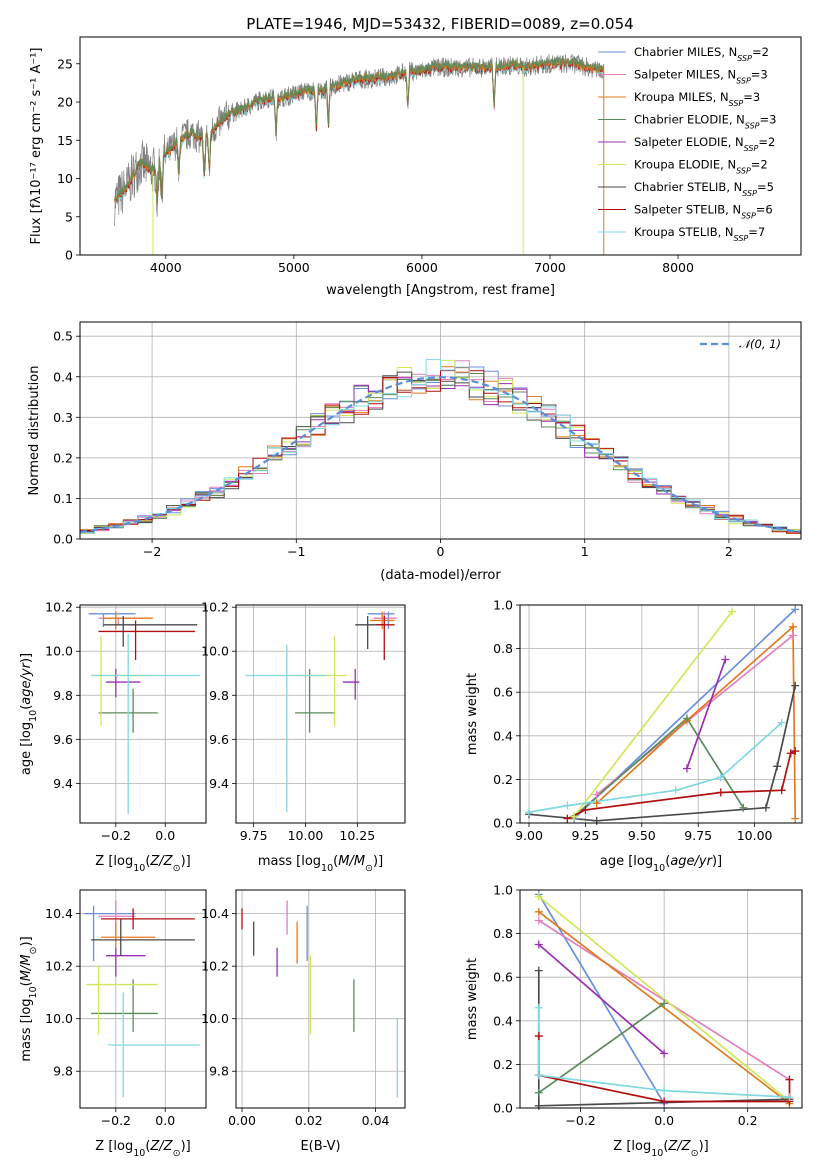 The width and height of the screenshot is (819, 1170). What do you see at coordinates (440, 575) in the screenshot?
I see `x-axis-label: (data-model)/error` at bounding box center [440, 575].